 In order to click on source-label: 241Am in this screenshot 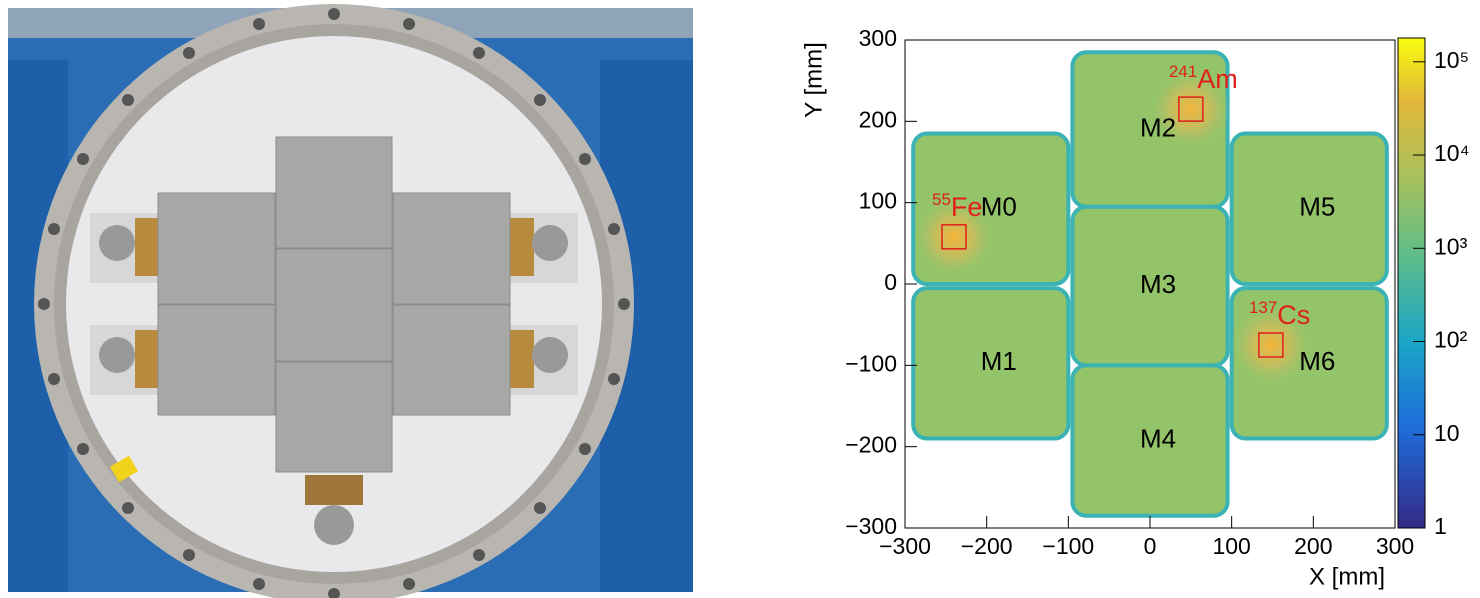, I will do `click(1203, 79)`.